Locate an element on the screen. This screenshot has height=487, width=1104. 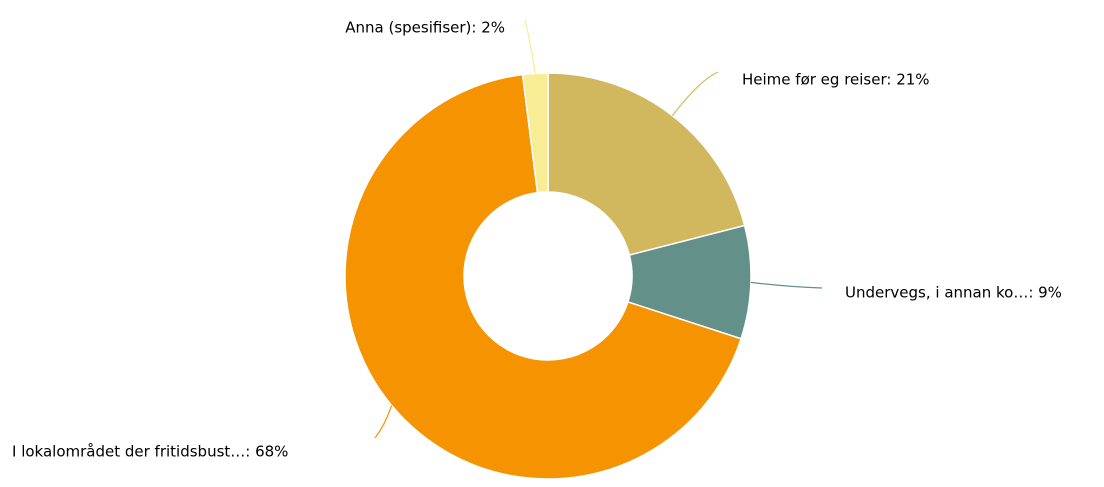
slice-label: Undervegs, i annan ko…: 9% is located at coordinates (953, 293).